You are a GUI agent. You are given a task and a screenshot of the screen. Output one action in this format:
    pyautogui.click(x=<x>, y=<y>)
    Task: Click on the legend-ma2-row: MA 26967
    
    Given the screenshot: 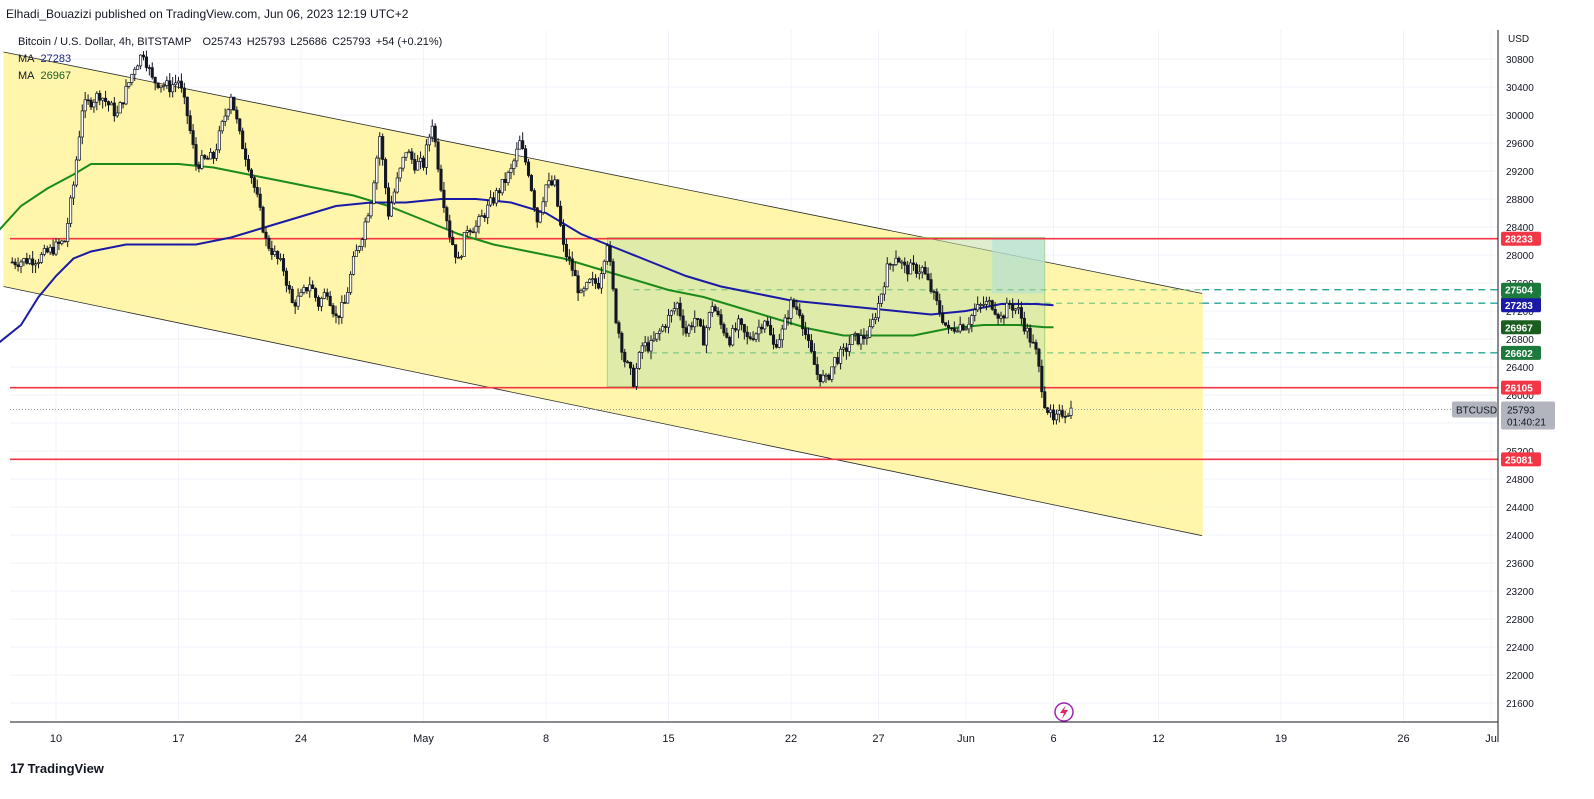 What is the action you would take?
    pyautogui.click(x=231, y=76)
    